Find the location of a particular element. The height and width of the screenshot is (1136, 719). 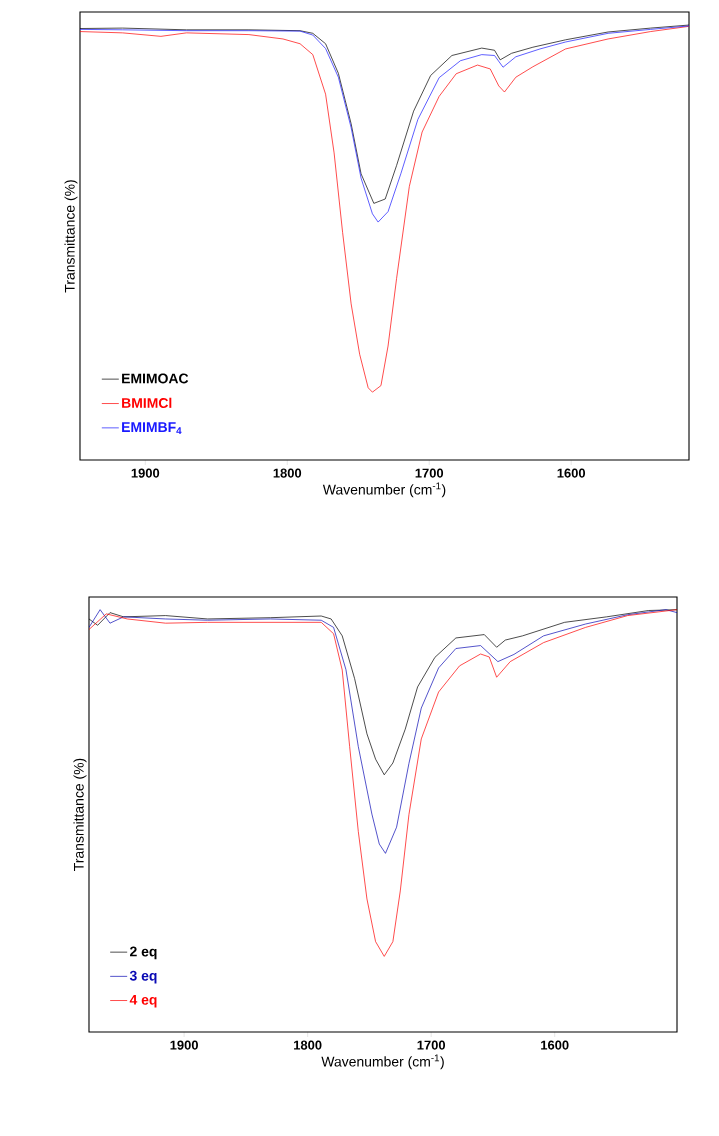

legend-label: BMIMCl is located at coordinates (147, 402).